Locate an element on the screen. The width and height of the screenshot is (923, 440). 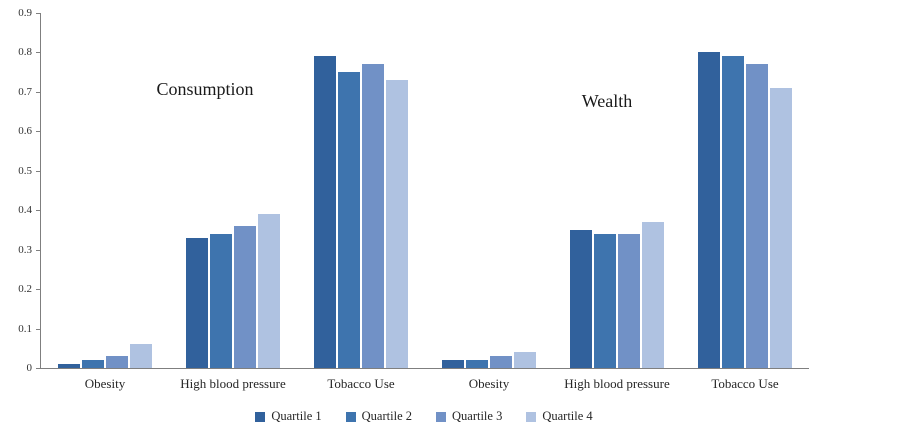
legend-item-quartile-1: Quartile 1 is located at coordinates (288, 416).